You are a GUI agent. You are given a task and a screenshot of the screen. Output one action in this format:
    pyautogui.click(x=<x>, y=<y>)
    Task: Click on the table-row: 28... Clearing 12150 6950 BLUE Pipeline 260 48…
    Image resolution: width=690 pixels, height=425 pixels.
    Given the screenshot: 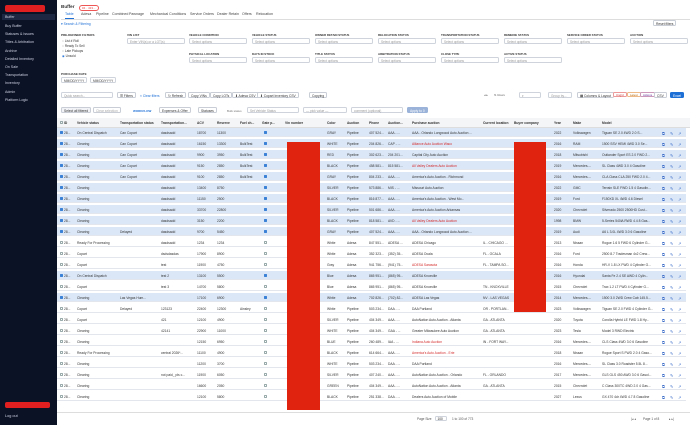 What is the action you would take?
    pyautogui.click(x=371, y=342)
    